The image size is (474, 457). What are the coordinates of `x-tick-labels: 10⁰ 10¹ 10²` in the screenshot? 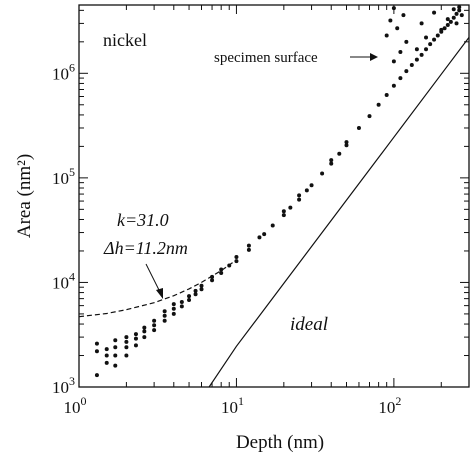 It's located at (233, 405).